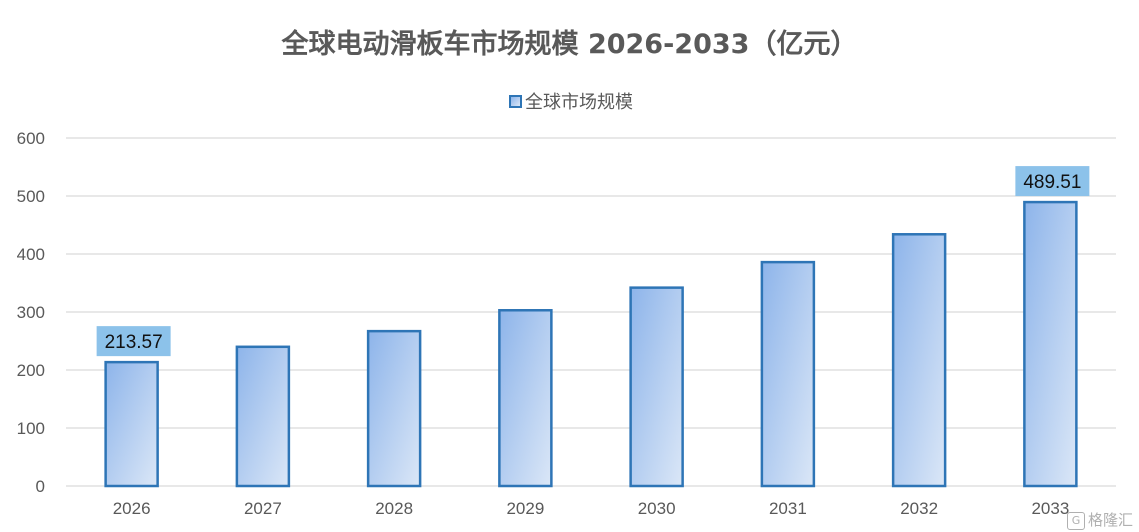  Describe the element at coordinates (40, 486) in the screenshot. I see `y-tick-label: 0` at that location.